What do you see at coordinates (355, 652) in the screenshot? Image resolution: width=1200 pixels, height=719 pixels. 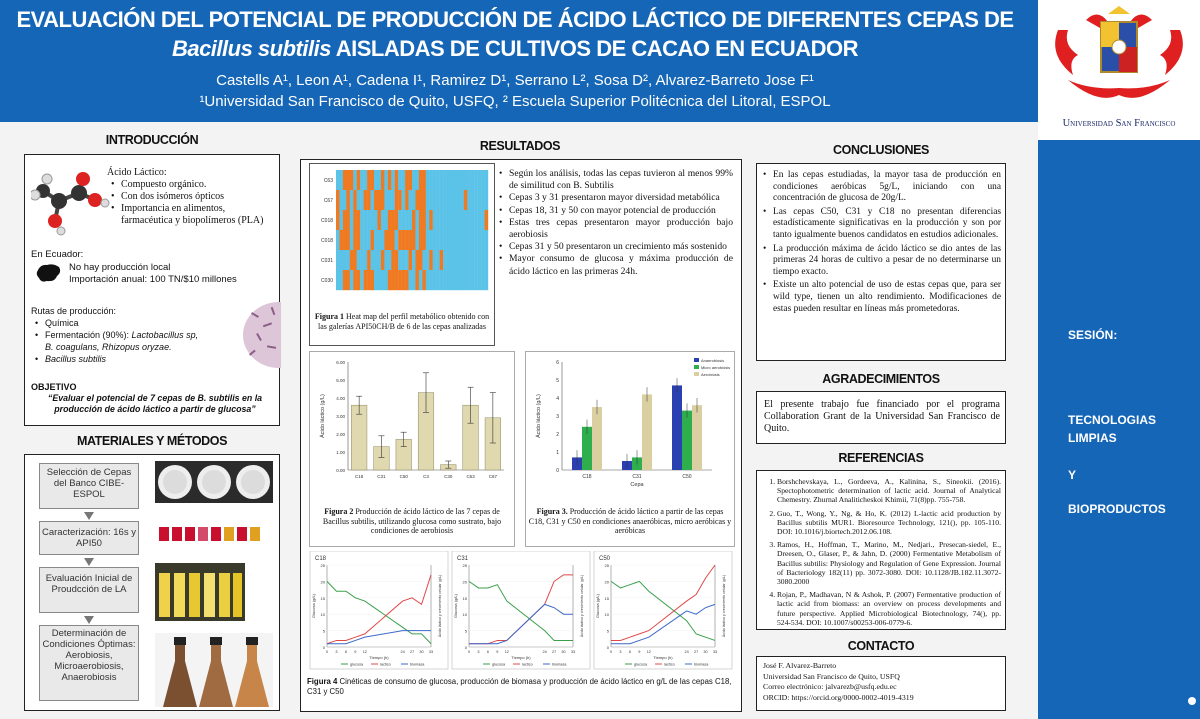 I see `x-tick-label: 9` at bounding box center [355, 652].